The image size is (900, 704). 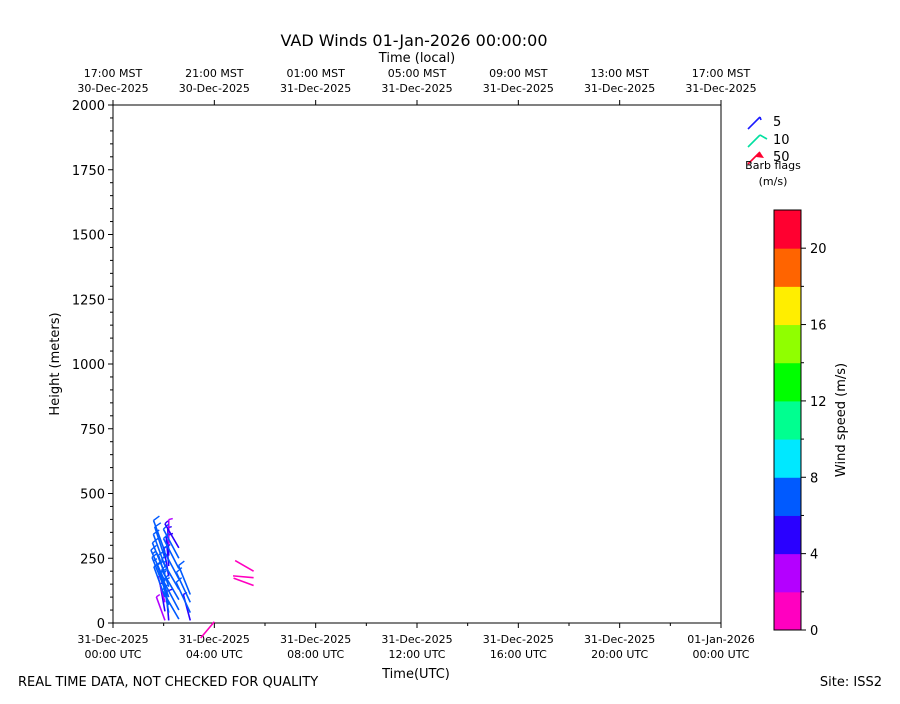 What do you see at coordinates (814, 555) in the screenshot?
I see `colorbar-tick-label: 4` at bounding box center [814, 555].